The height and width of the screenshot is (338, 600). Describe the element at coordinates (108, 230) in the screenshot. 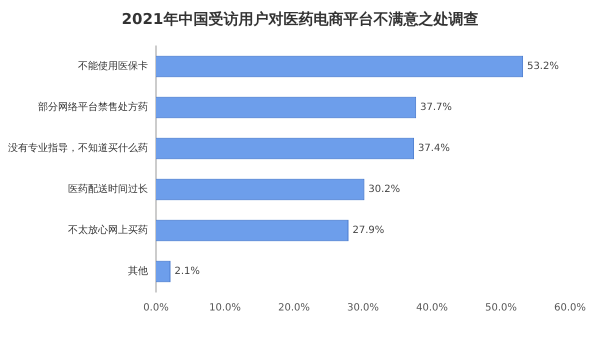

I see `y-tick-label: 不太放心网上买药` at that location.